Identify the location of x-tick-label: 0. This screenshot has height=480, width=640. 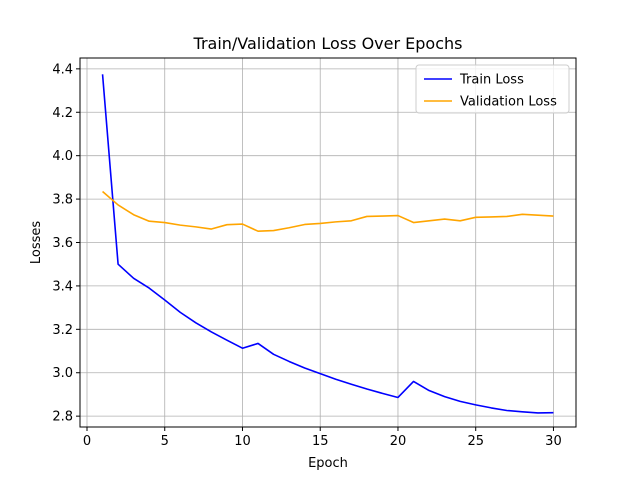
(87, 441).